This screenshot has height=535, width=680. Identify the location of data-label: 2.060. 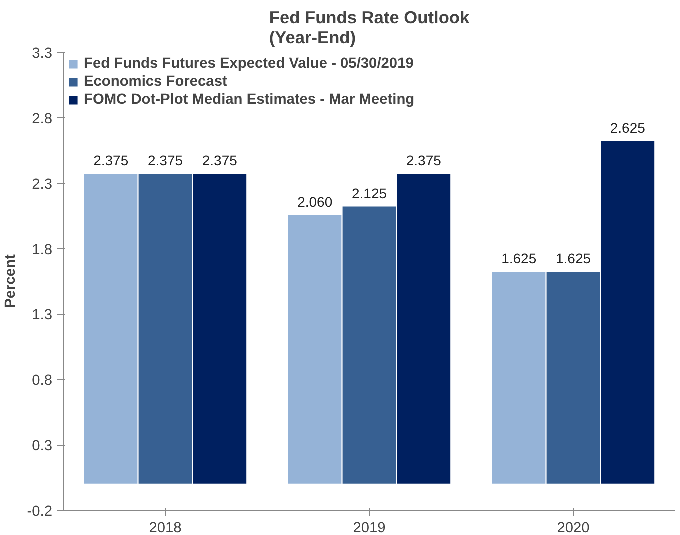
(315, 202).